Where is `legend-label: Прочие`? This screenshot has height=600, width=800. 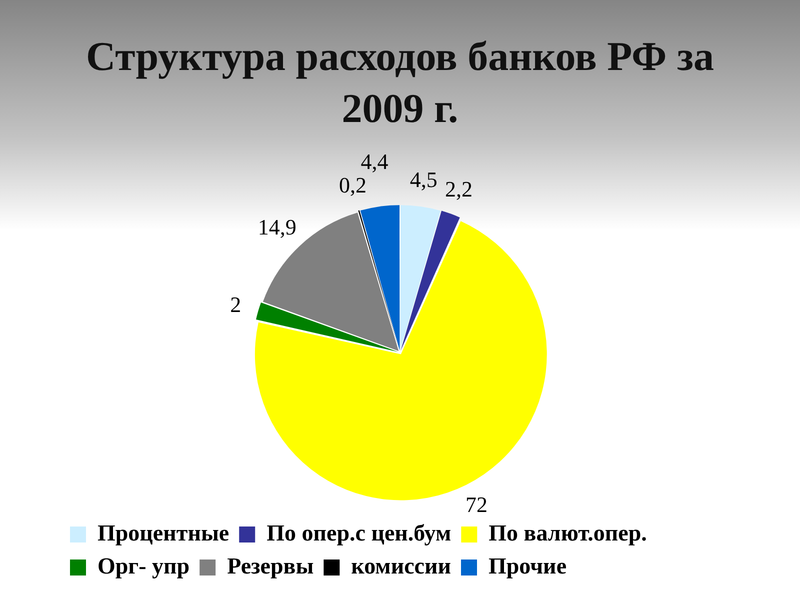
legend-label: Прочие is located at coordinates (527, 565).